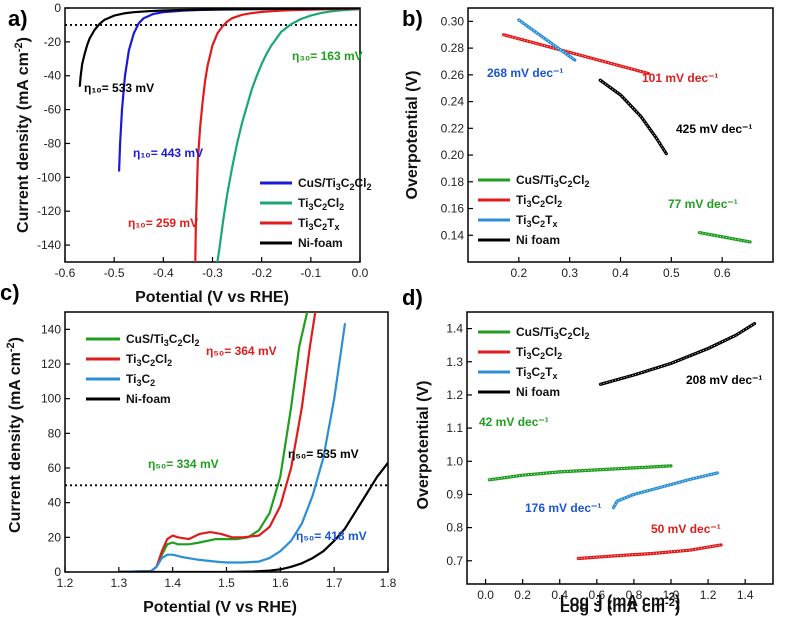 This screenshot has width=787, height=632. I want to click on y-tick-label: 0.16, so click(453, 209).